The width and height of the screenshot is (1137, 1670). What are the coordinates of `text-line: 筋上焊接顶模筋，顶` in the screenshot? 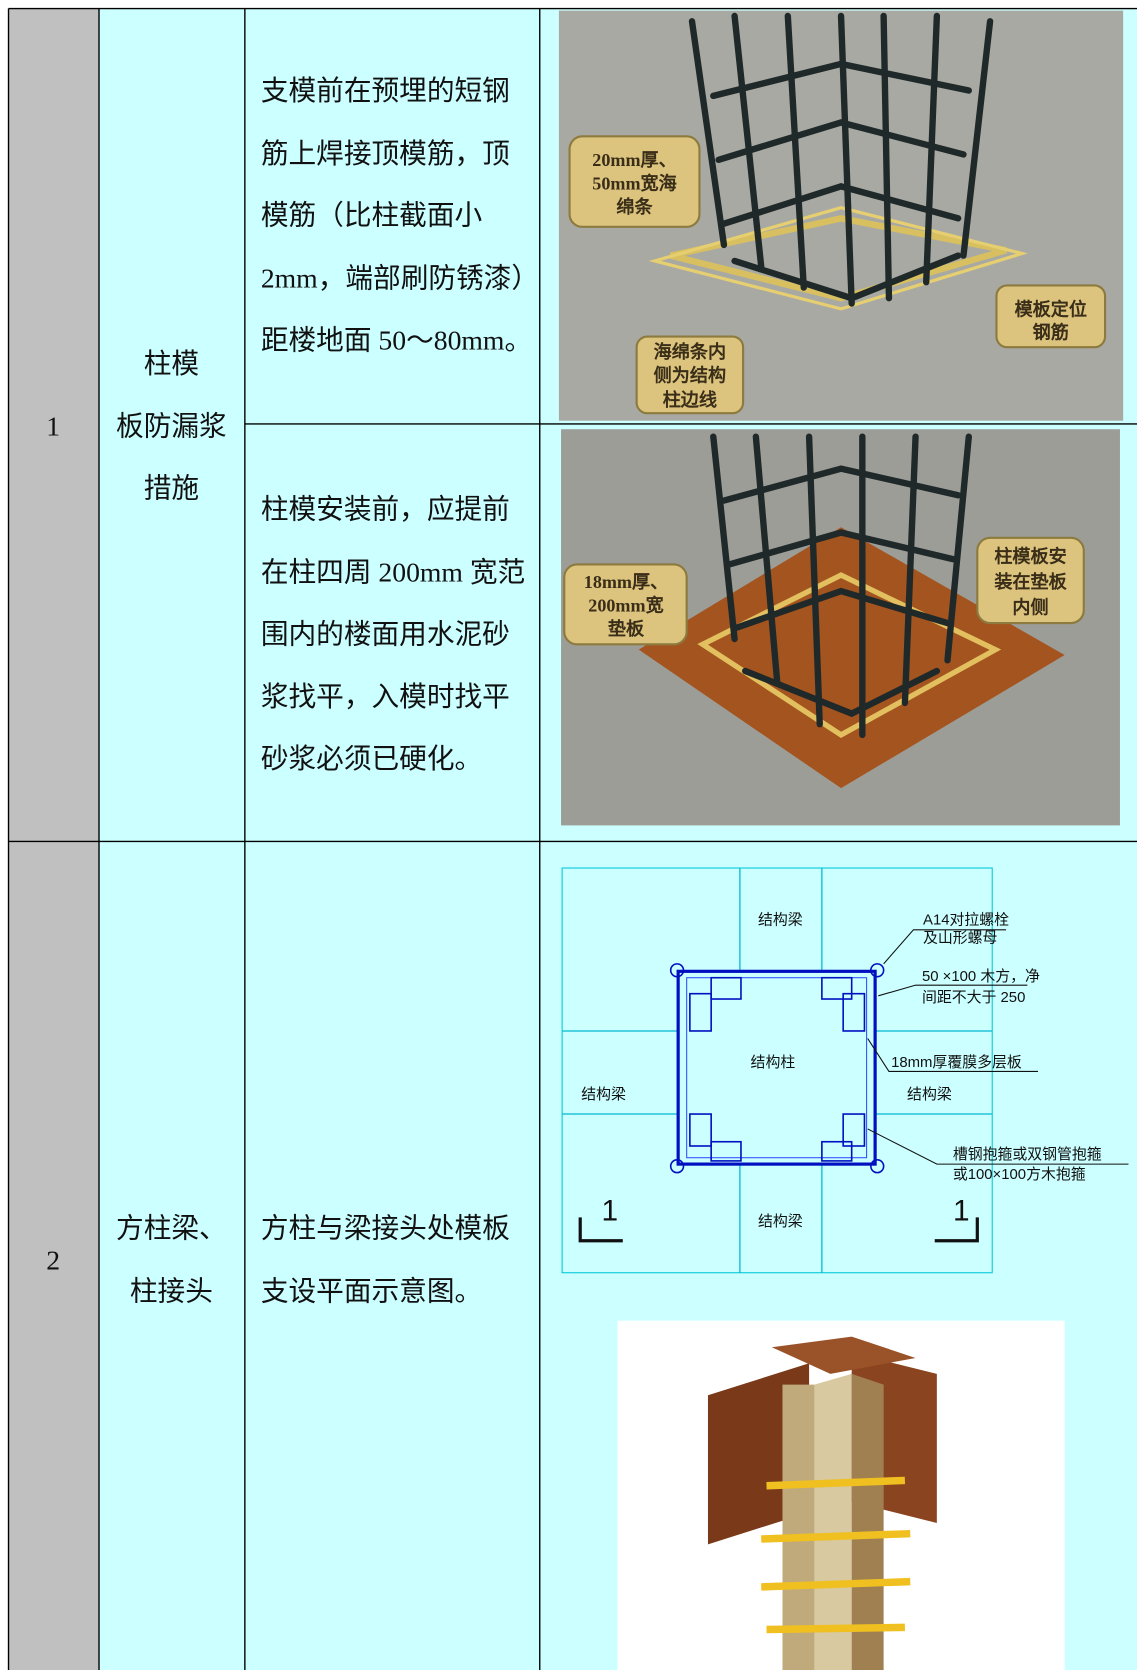 It's located at (385, 153).